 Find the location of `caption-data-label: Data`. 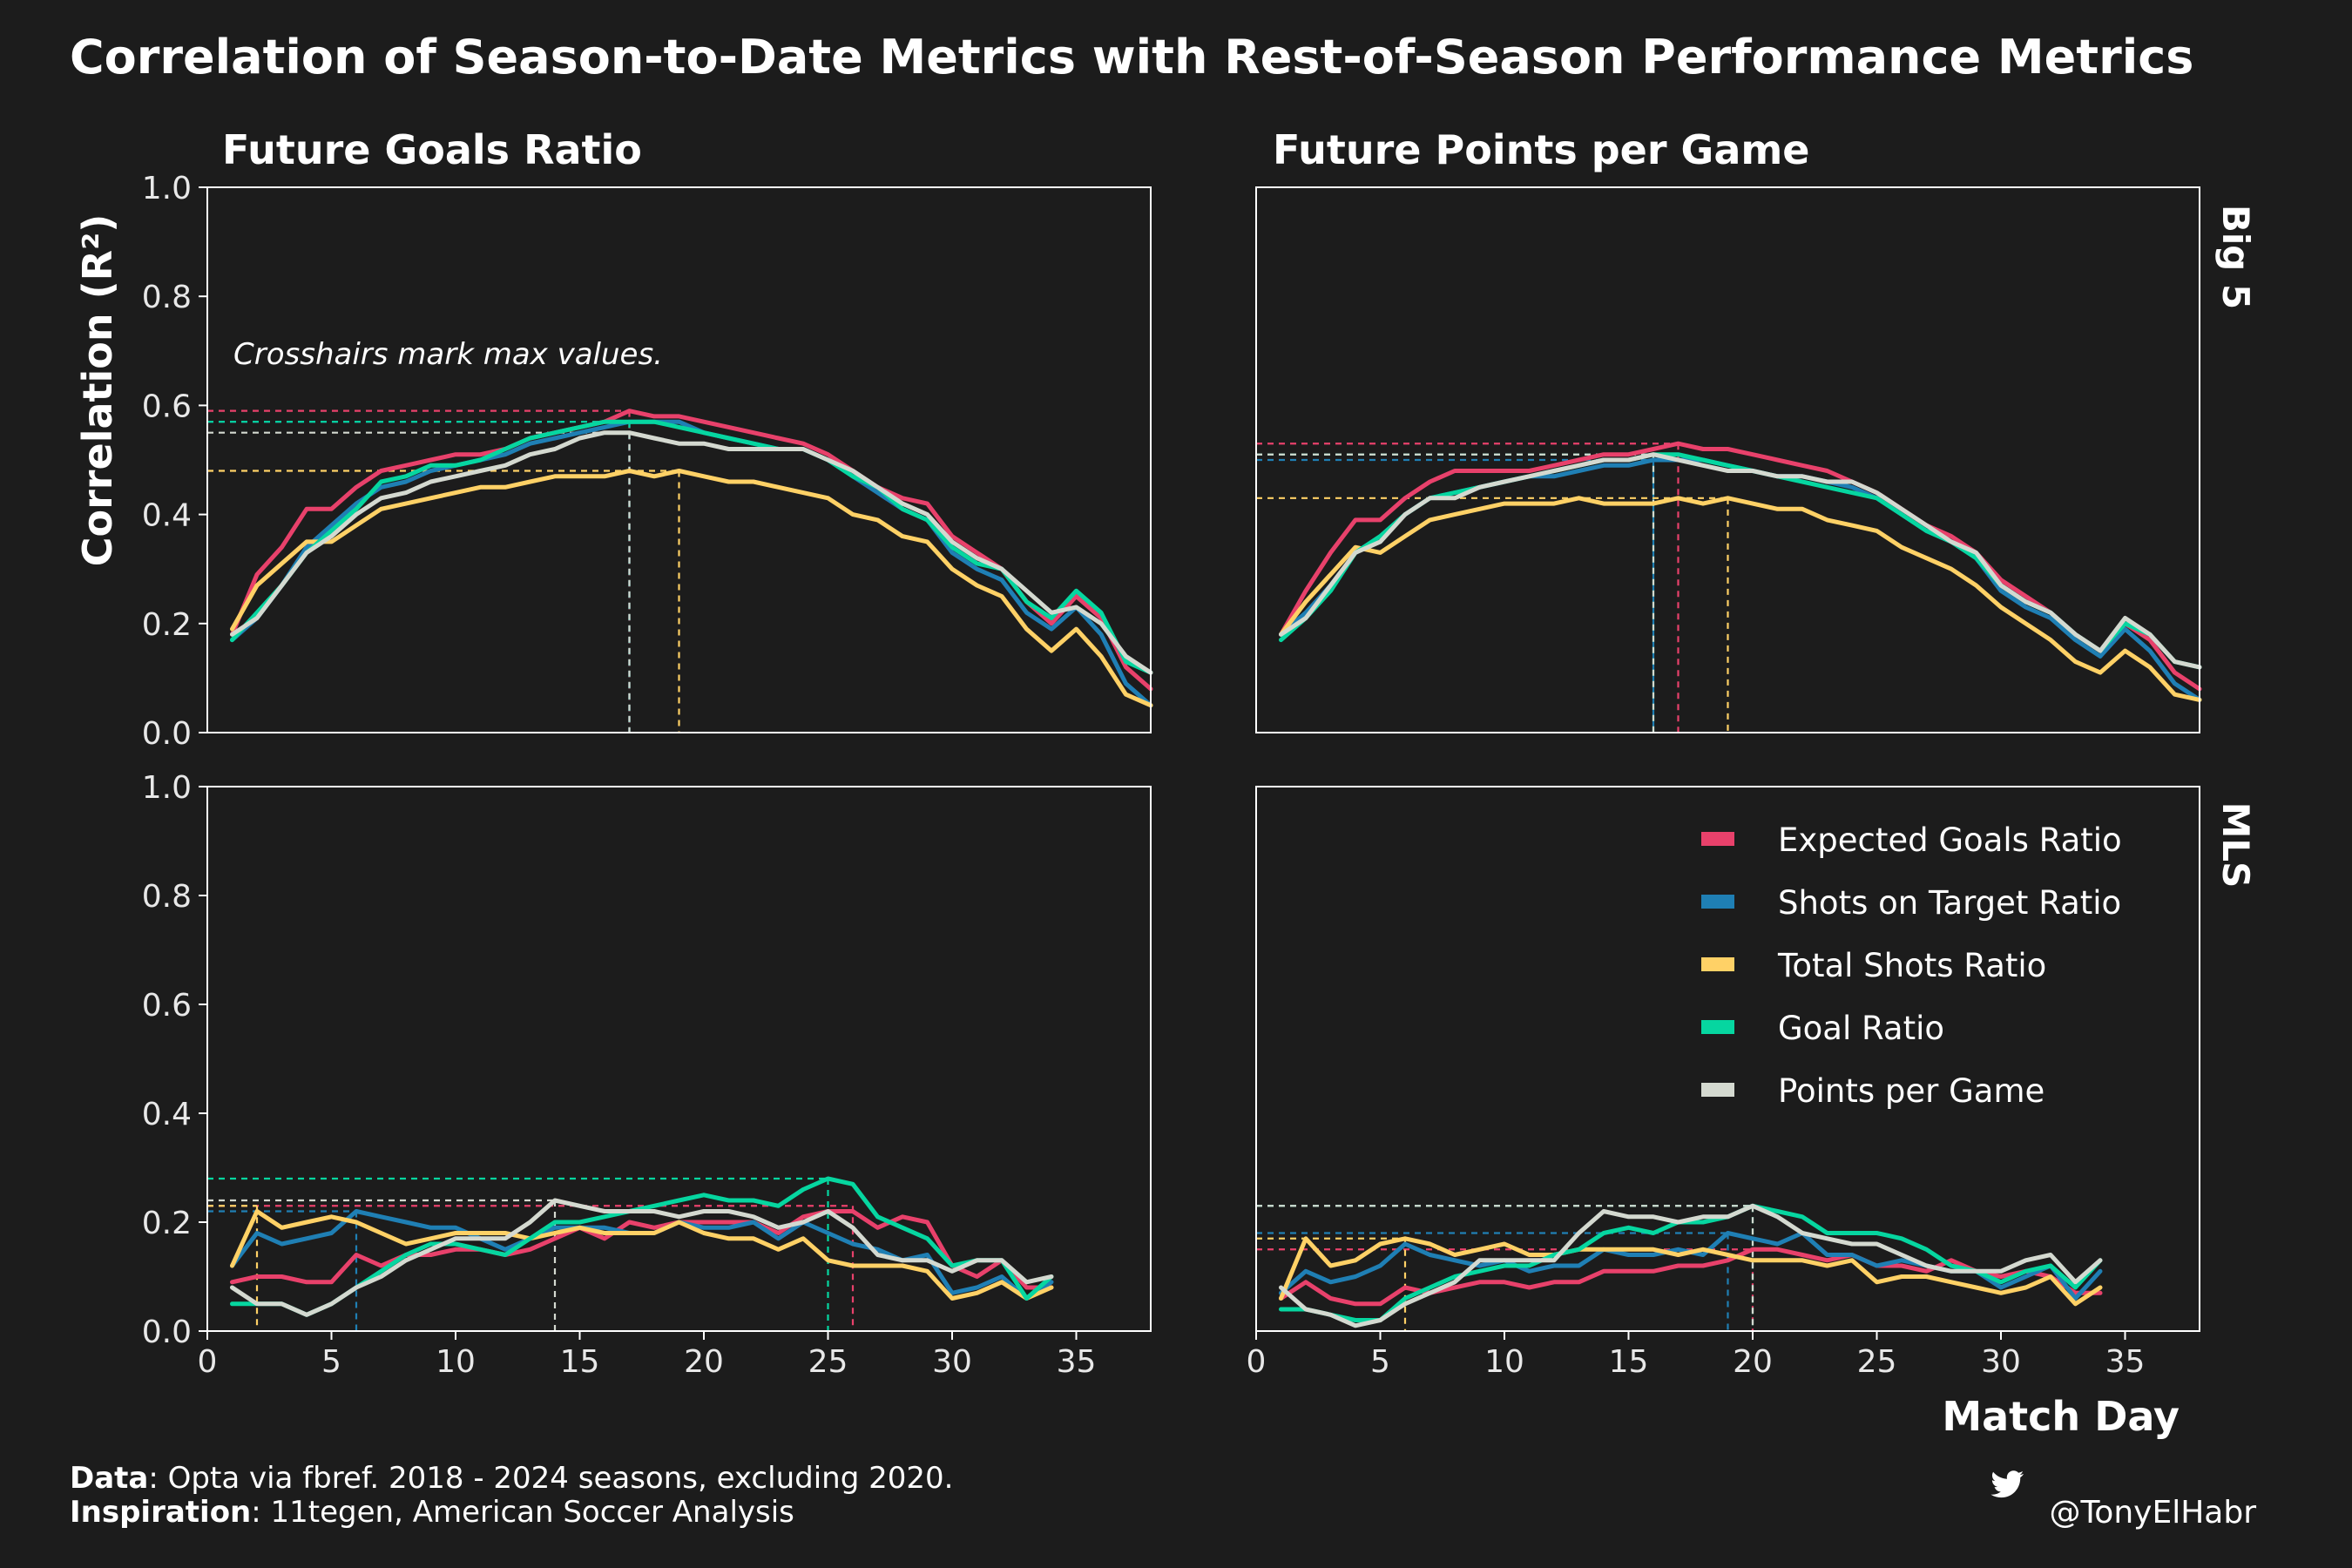

caption-data-label: Data is located at coordinates (109, 1478).